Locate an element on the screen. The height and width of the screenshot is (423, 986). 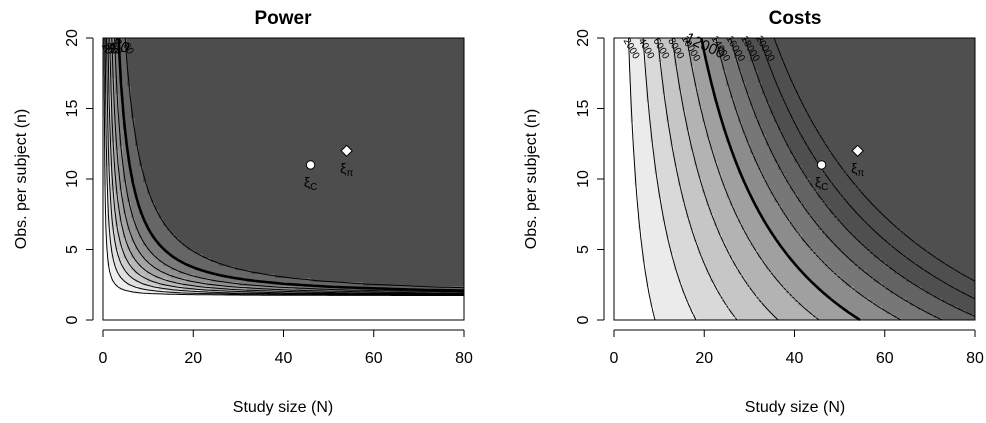
contour-label: 80 is located at coordinates (121, 46).